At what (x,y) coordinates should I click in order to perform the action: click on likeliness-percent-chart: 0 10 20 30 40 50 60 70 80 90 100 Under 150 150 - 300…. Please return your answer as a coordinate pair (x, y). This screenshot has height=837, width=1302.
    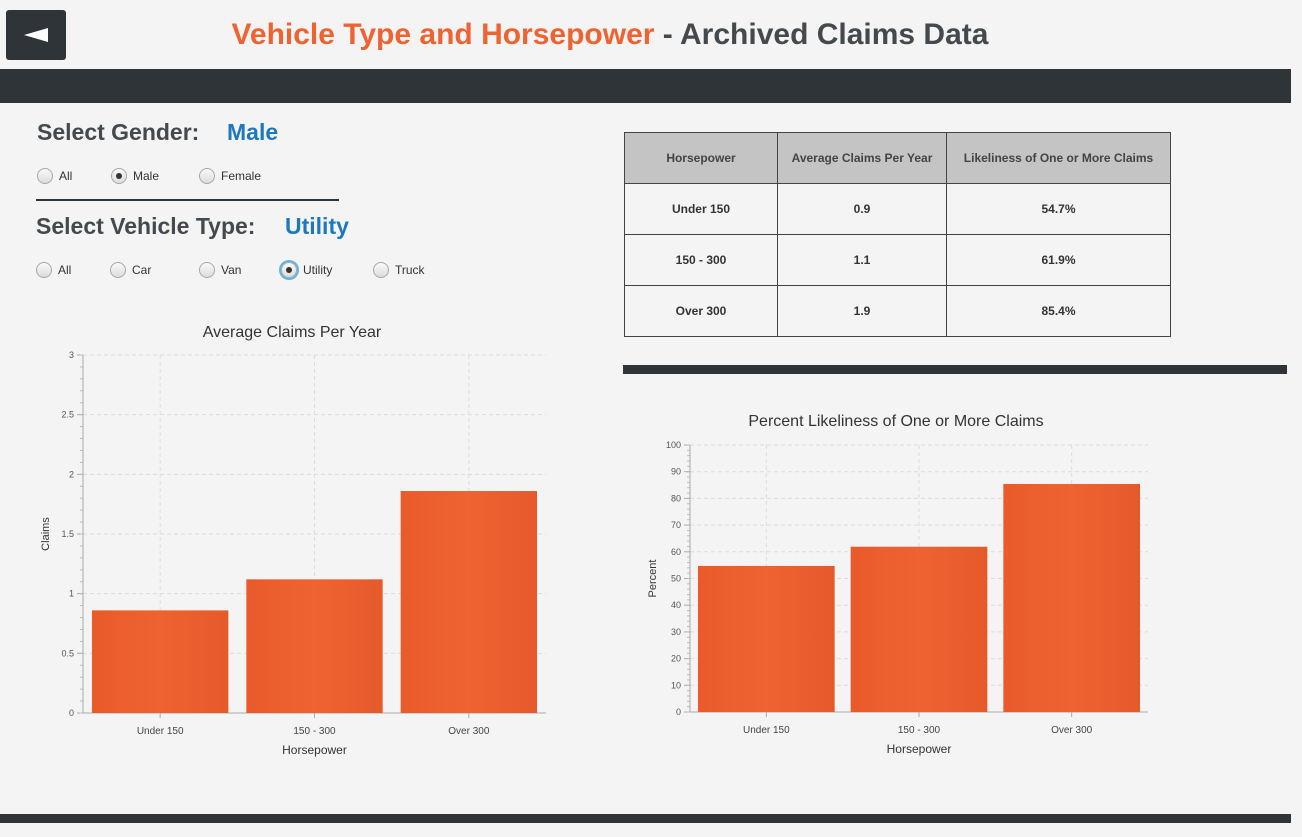
    Looking at the image, I should click on (897, 598).